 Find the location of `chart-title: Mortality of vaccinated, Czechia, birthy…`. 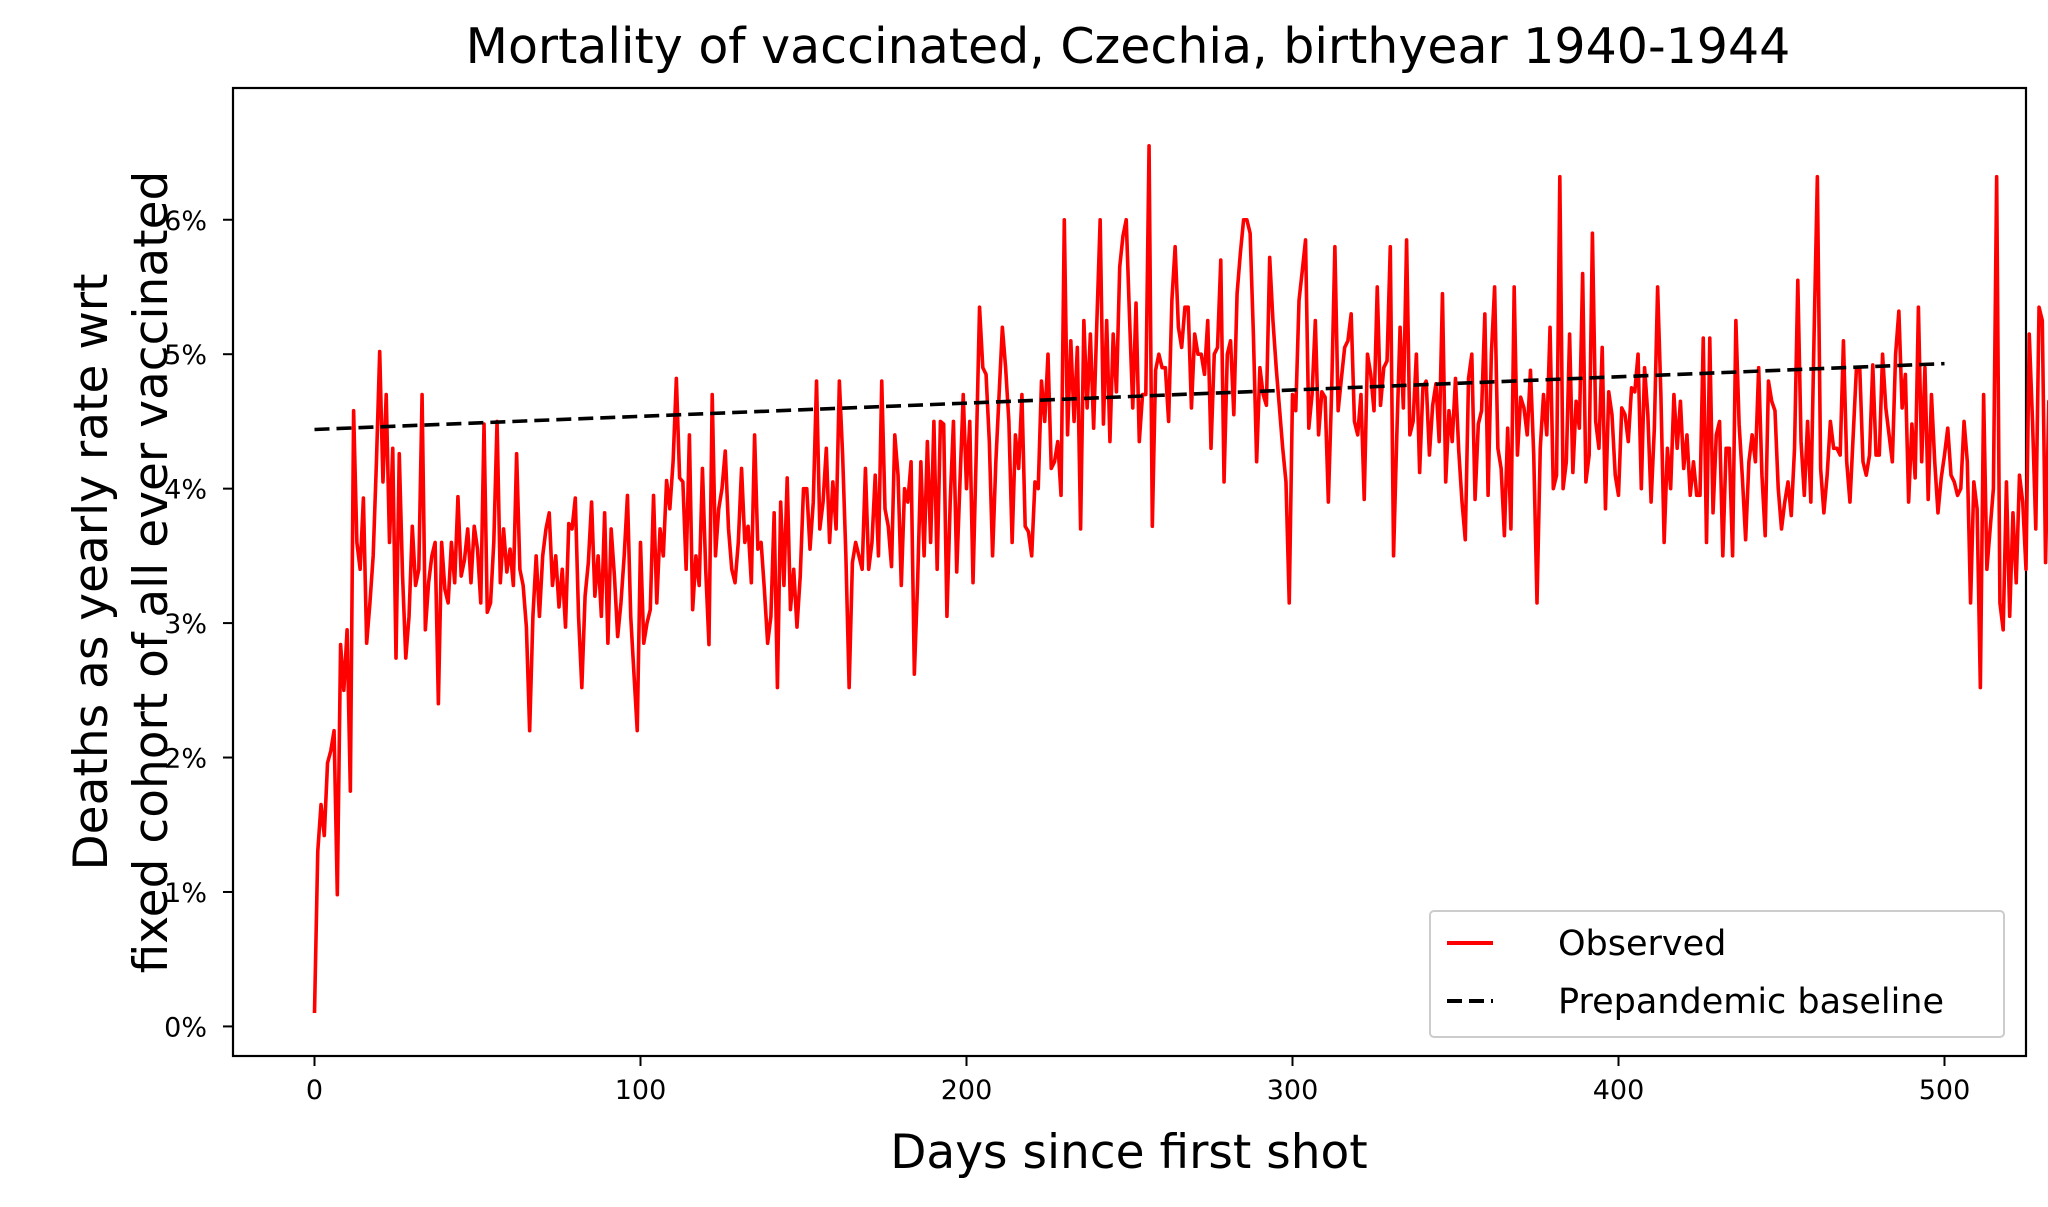

chart-title: Mortality of vaccinated, Czechia, birthy… is located at coordinates (1128, 46).